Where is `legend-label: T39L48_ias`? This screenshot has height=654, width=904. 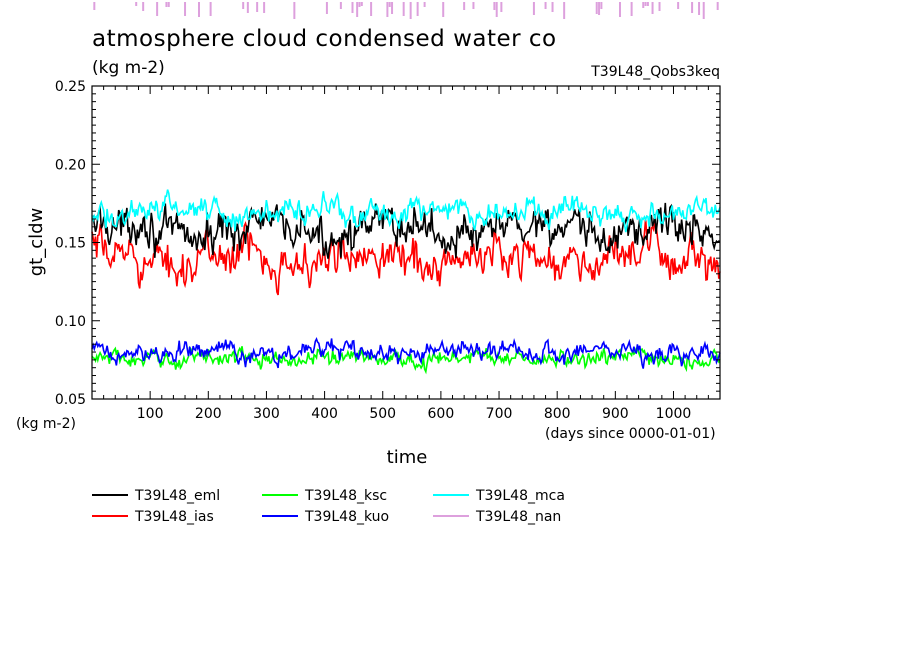
legend-label: T39L48_ias is located at coordinates (174, 517).